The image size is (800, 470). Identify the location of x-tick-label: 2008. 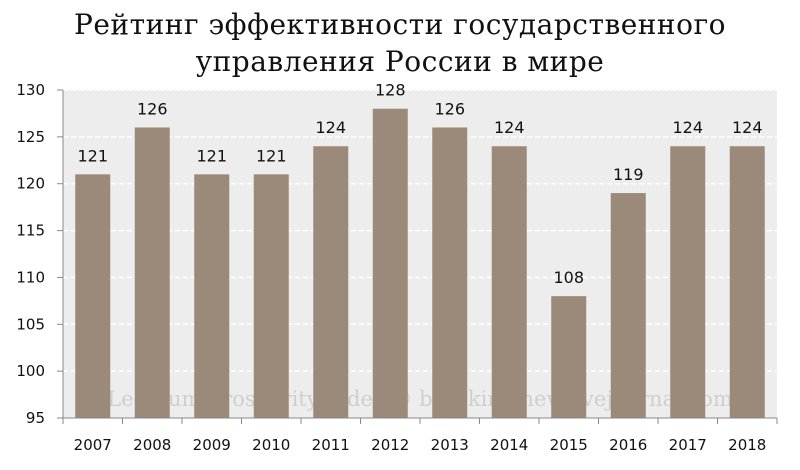
(152, 445).